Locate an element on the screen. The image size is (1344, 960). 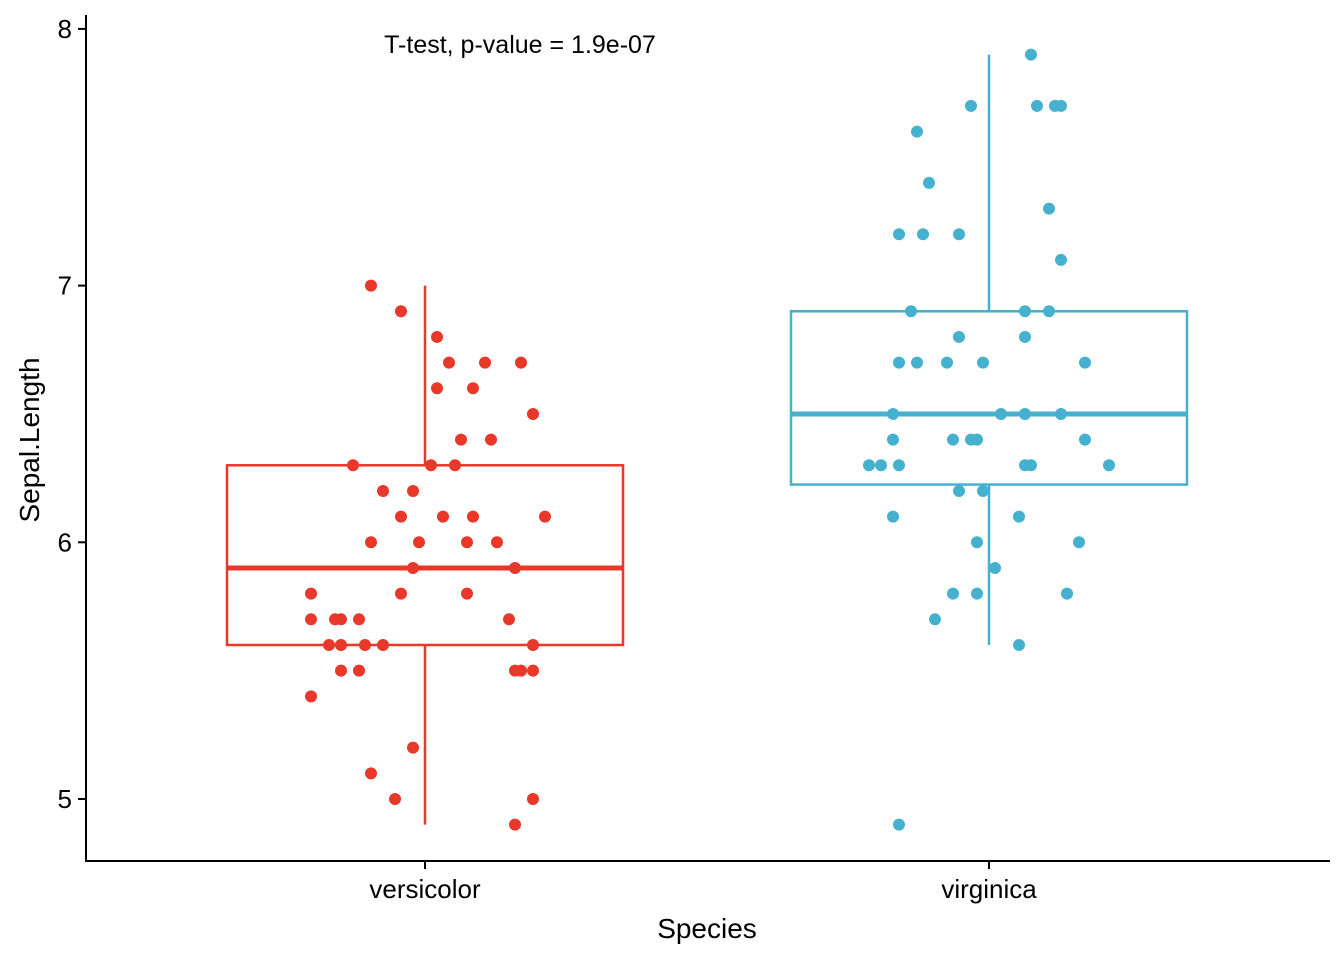
y-tick-label: 7 is located at coordinates (65, 286).